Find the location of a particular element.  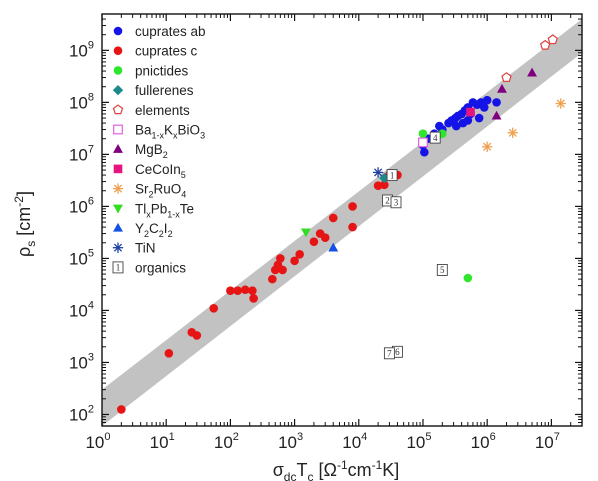

organics-point-3: 3 is located at coordinates (396, 202).